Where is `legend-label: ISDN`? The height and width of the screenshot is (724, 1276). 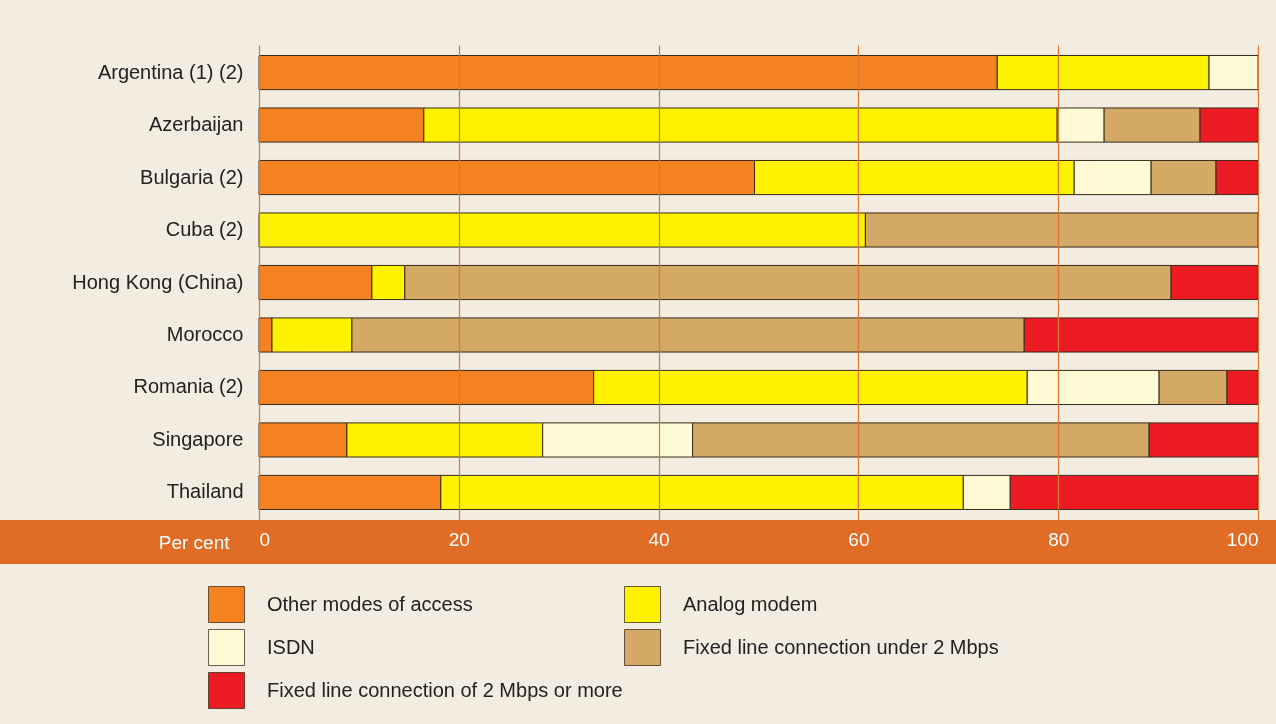
legend-label: ISDN is located at coordinates (291, 646).